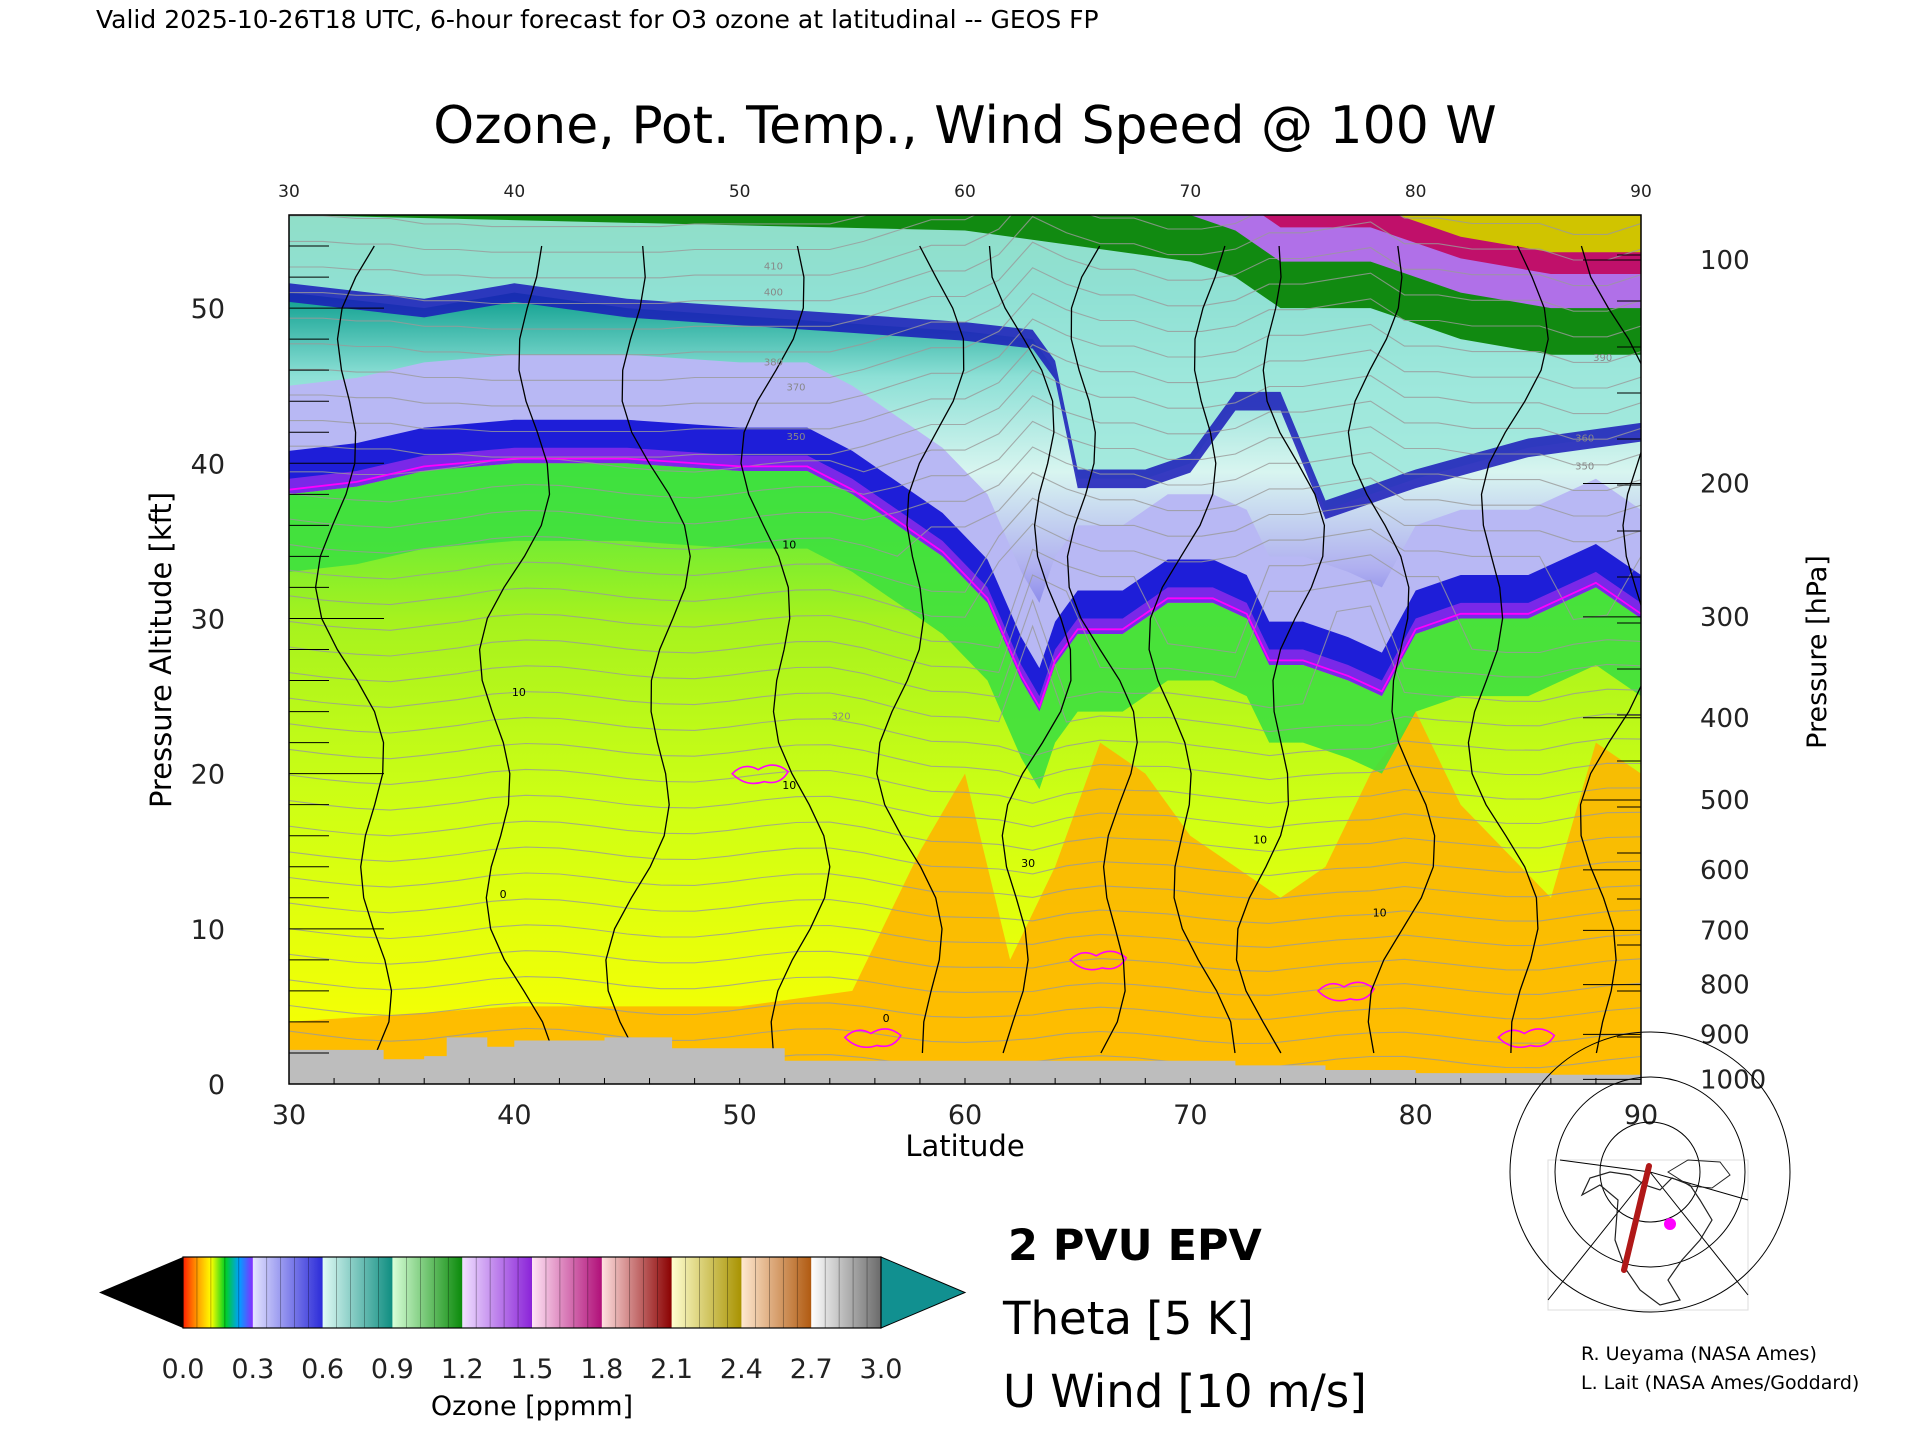 The height and width of the screenshot is (1440, 1920). I want to click on x-tick-label: 70, so click(1190, 1115).